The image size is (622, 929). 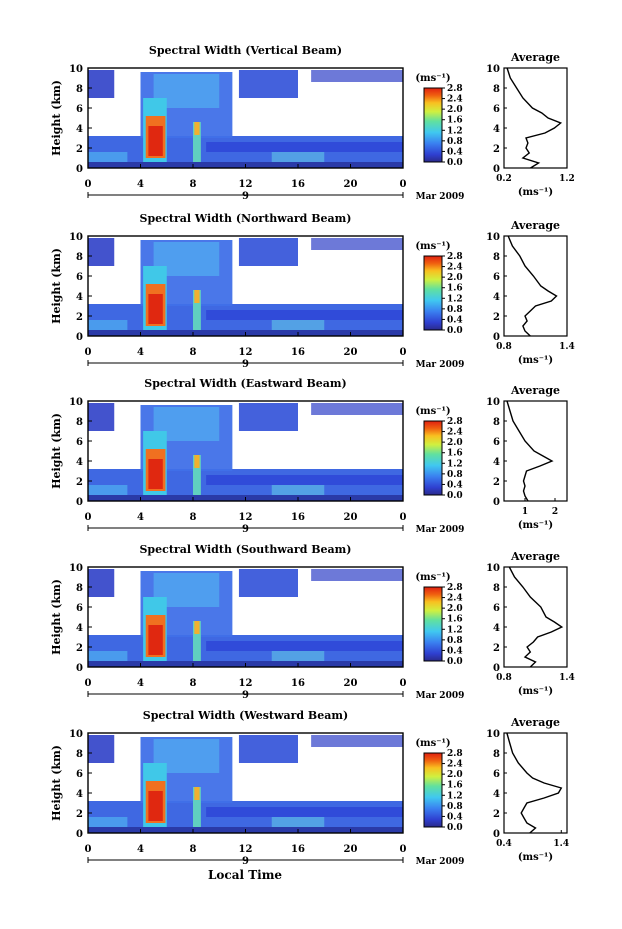 What do you see at coordinates (496, 129) in the screenshot?
I see `avg-y-tick-label: 4` at bounding box center [496, 129].